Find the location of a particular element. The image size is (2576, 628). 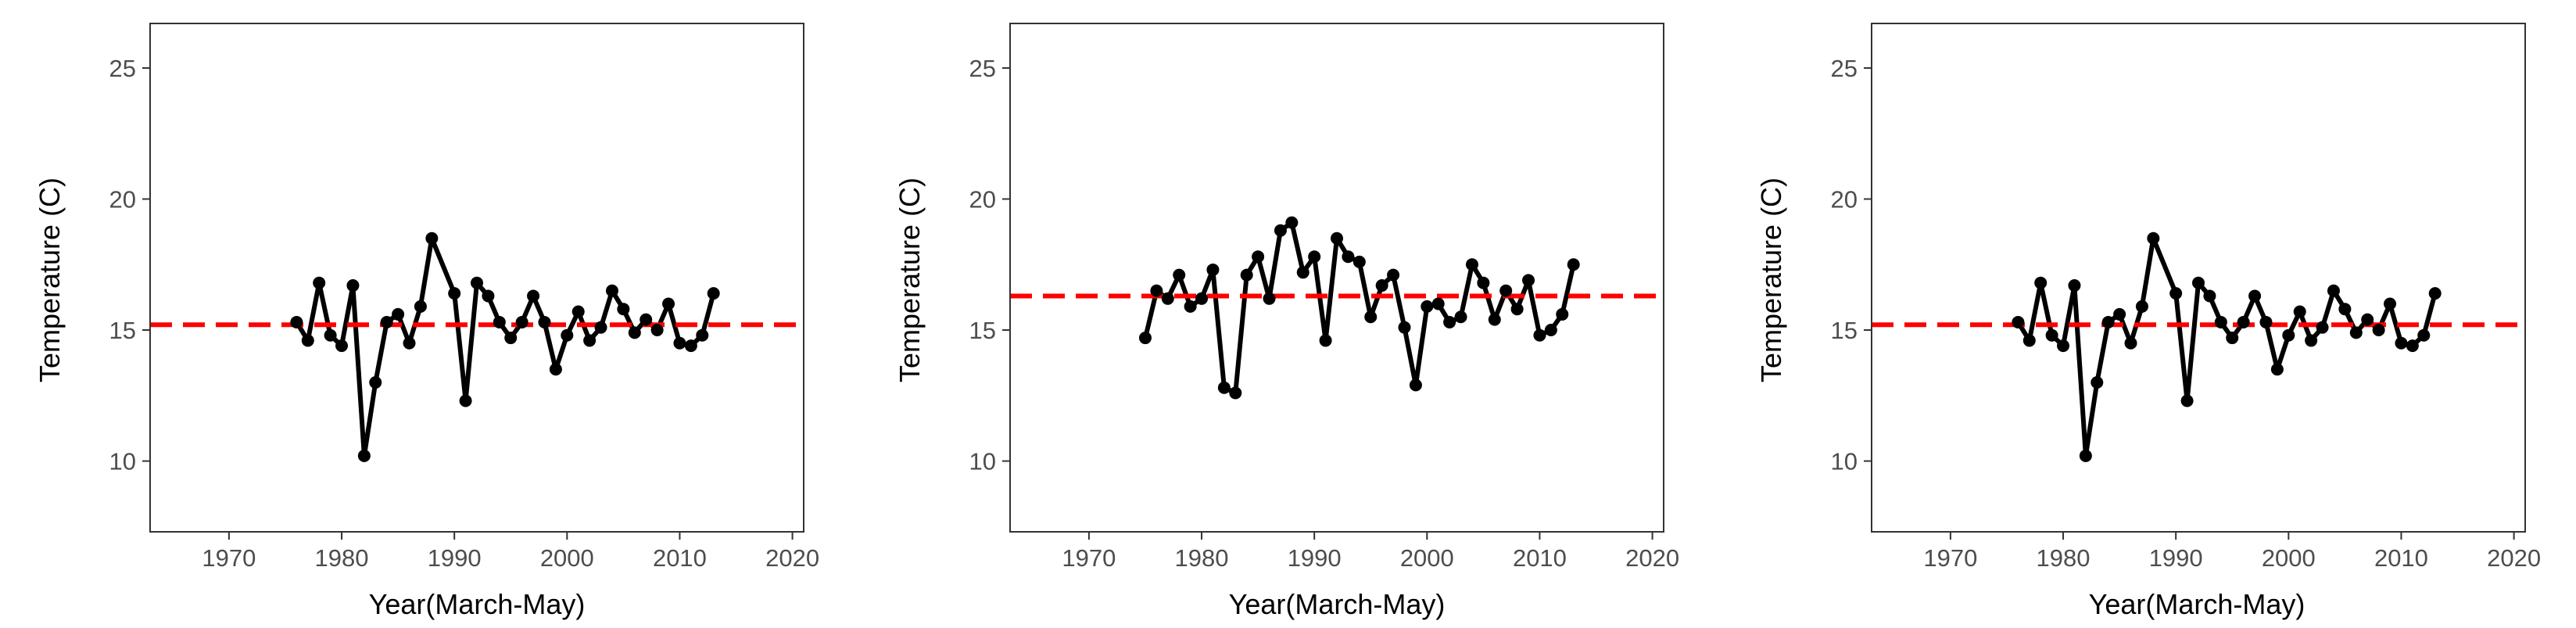

x-axis-title: Year(March-May) is located at coordinates (477, 604).